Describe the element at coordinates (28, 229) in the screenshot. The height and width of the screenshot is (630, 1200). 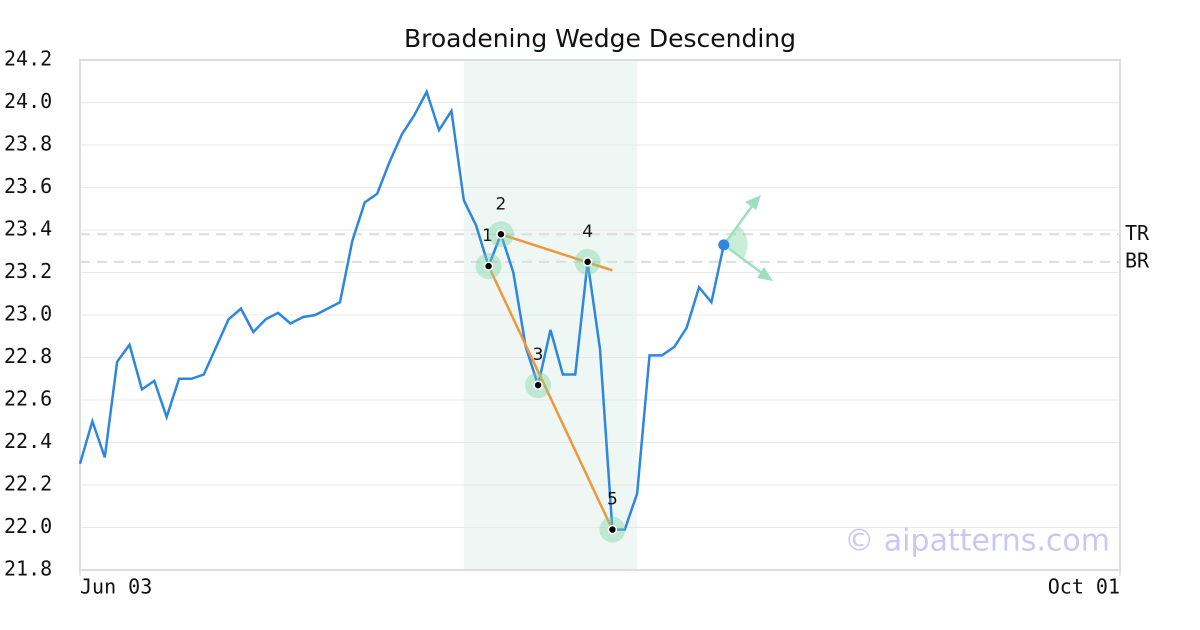
I see `y-tick-label: 23.4` at that location.